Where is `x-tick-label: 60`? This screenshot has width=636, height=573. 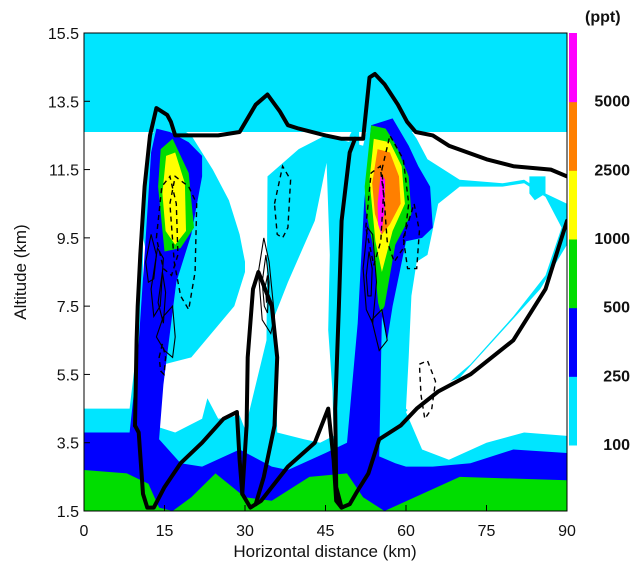 x-tick-label: 60 is located at coordinates (406, 531).